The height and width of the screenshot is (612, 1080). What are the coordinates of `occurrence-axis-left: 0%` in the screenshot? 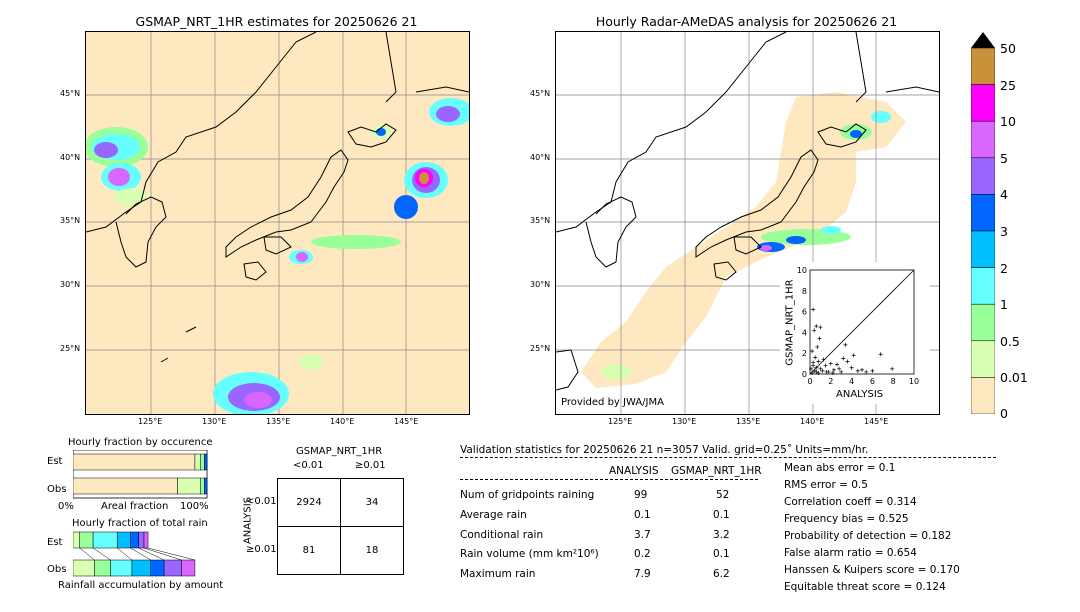 It's located at (66, 506).